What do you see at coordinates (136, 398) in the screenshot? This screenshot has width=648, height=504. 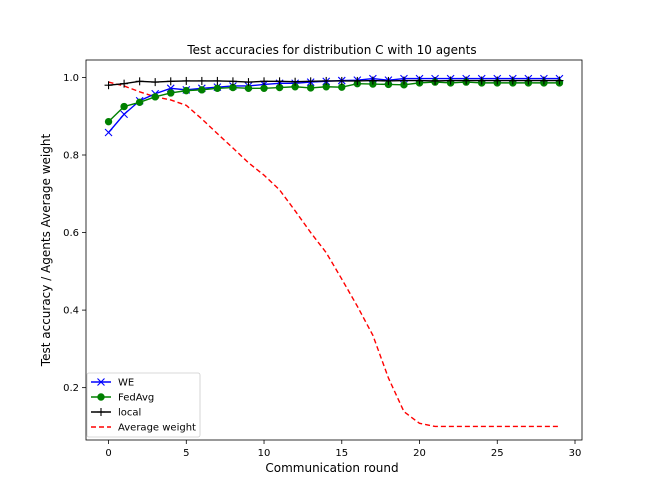 I see `legend-label-fedavg: FedAvg` at bounding box center [136, 398].